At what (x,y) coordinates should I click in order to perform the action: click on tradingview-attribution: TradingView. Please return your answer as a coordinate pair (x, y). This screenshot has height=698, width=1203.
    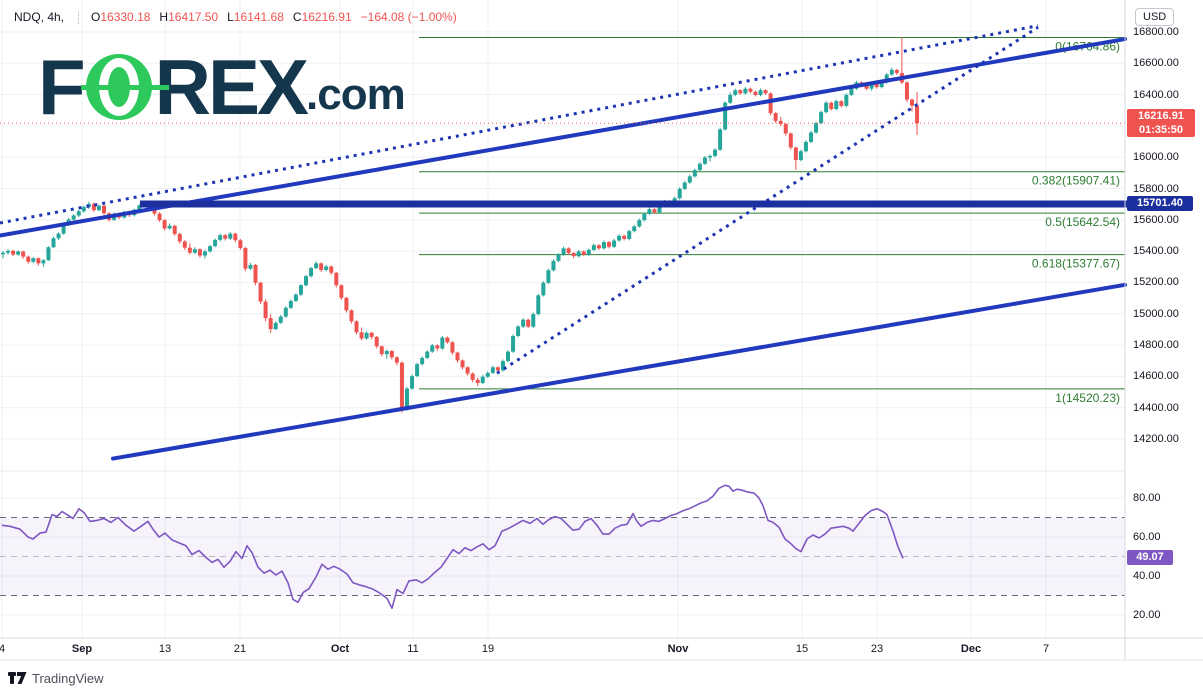
    Looking at the image, I should click on (56, 678).